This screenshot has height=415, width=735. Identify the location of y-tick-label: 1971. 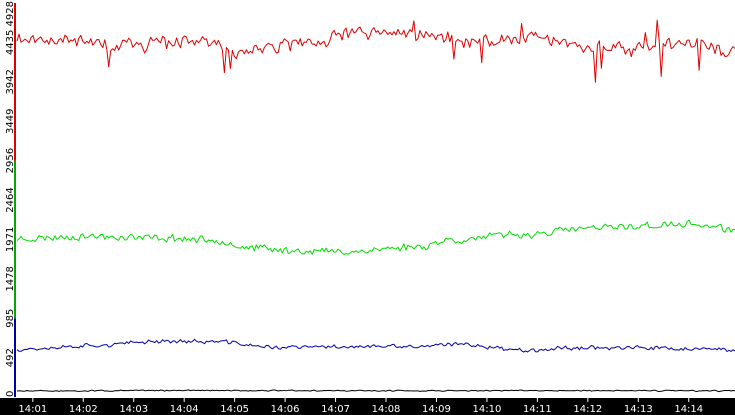
(10, 239).